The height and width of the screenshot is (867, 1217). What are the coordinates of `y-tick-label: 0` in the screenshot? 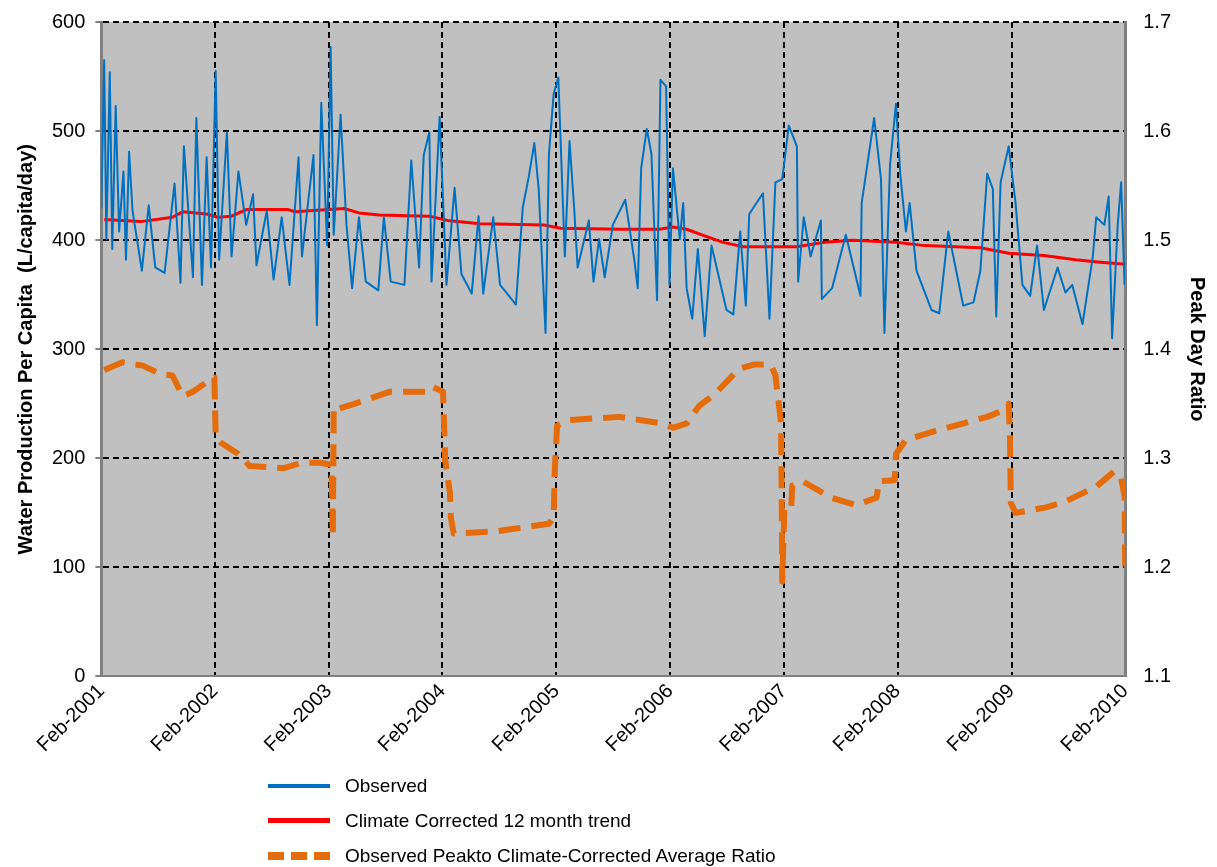 It's located at (80, 675).